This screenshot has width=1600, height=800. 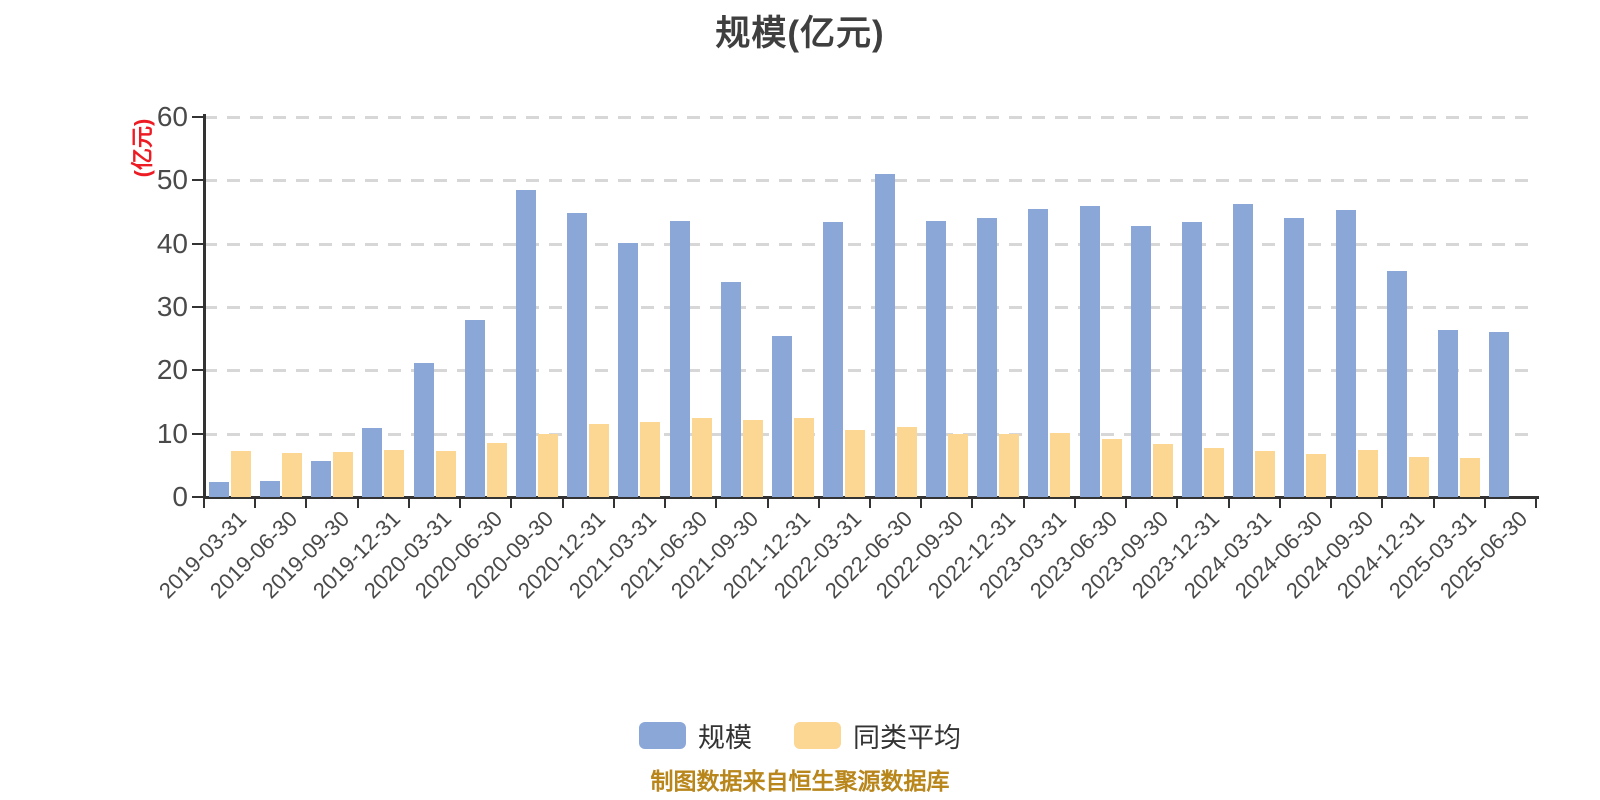 I want to click on legend-item-average: 同类平均, so click(x=877, y=735).